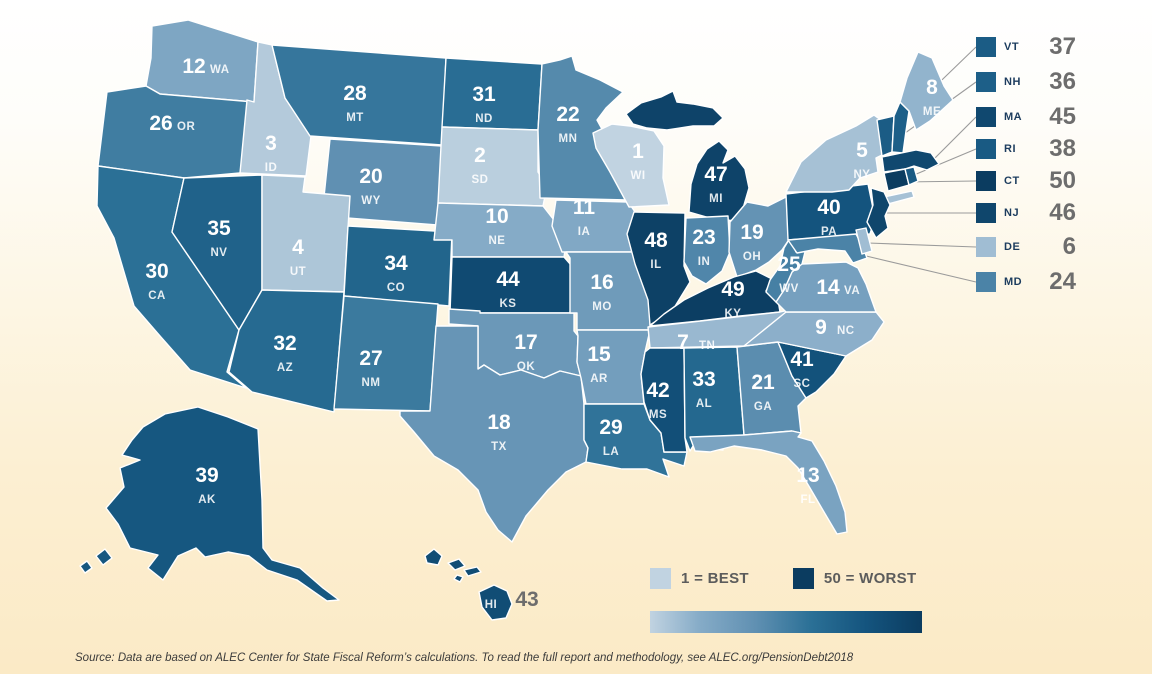 This screenshot has width=1152, height=674. Describe the element at coordinates (788, 599) in the screenshot. I see `scale-legend: 1 = BEST 50 = WORST` at that location.